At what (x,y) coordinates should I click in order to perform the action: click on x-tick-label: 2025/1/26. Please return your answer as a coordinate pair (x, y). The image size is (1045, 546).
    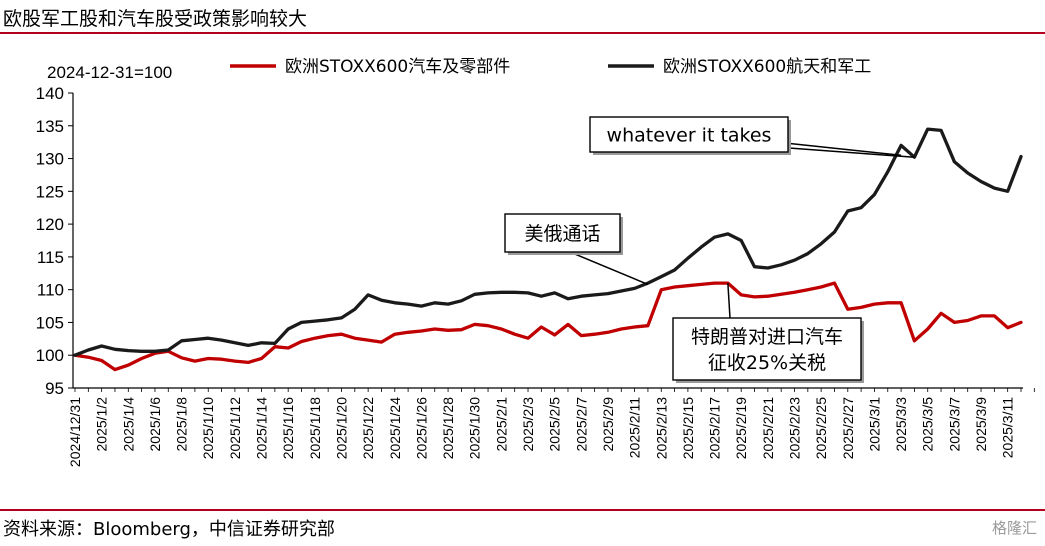
    Looking at the image, I should click on (421, 428).